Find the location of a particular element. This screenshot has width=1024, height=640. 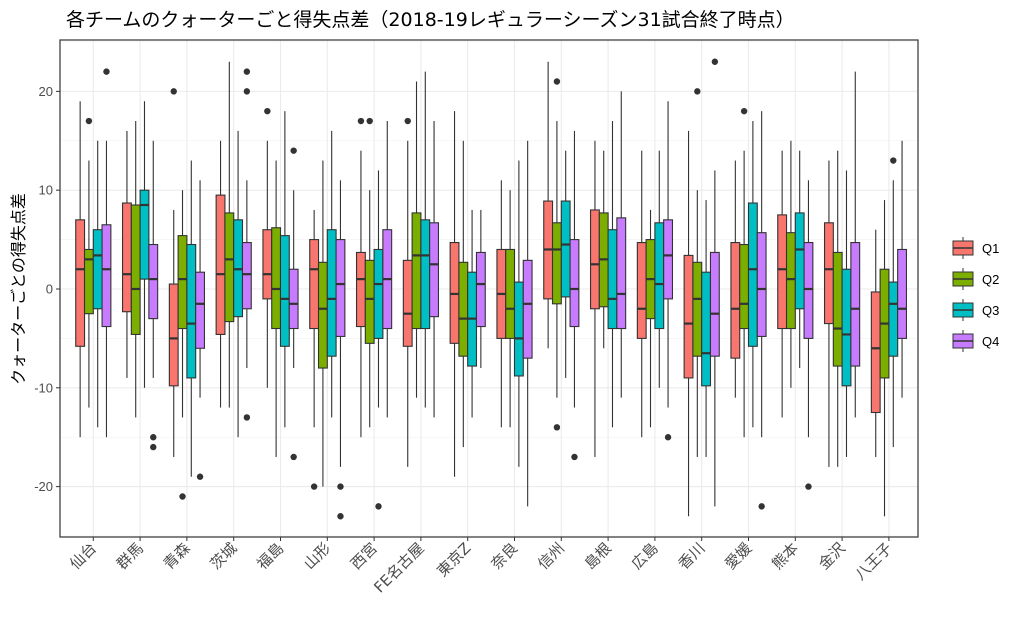

box-東京Z-Q2 is located at coordinates (463, 294).